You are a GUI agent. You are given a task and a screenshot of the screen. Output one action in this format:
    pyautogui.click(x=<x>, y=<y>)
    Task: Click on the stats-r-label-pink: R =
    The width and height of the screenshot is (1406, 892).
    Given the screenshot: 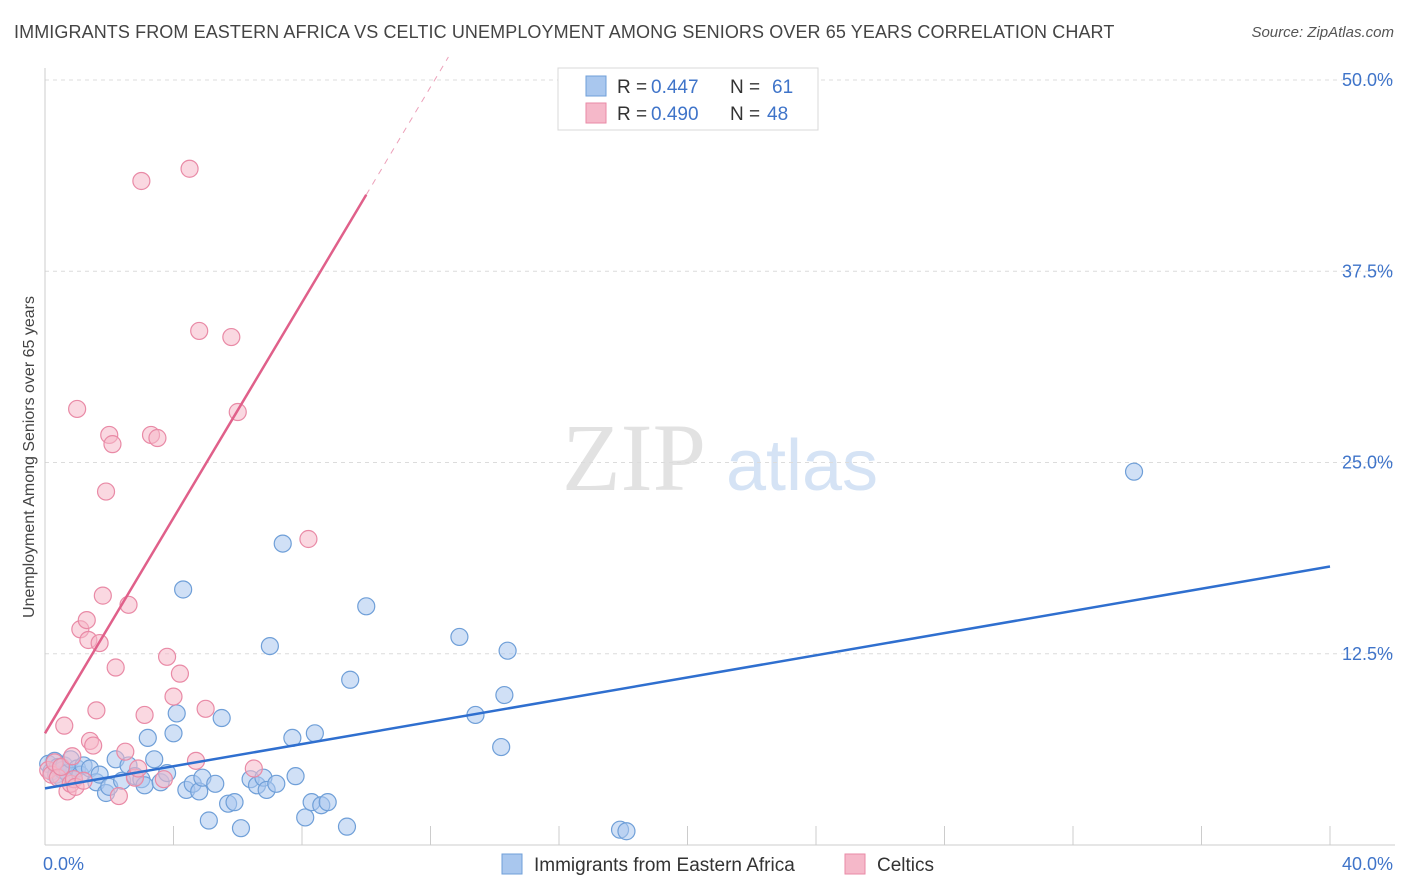 What is the action you would take?
    pyautogui.click(x=632, y=114)
    